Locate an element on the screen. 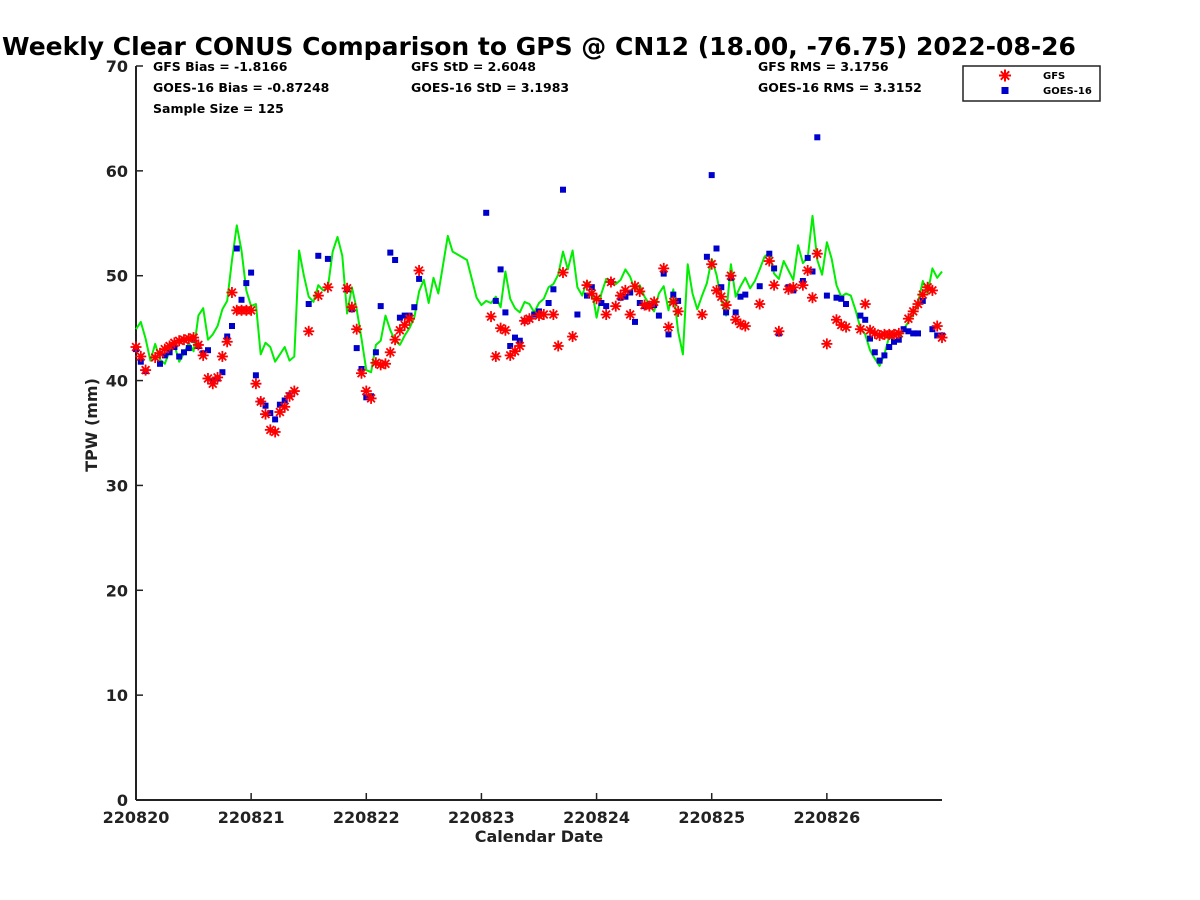  gfs-bias-text: GFS Bias = -1.8166 is located at coordinates (220, 66).